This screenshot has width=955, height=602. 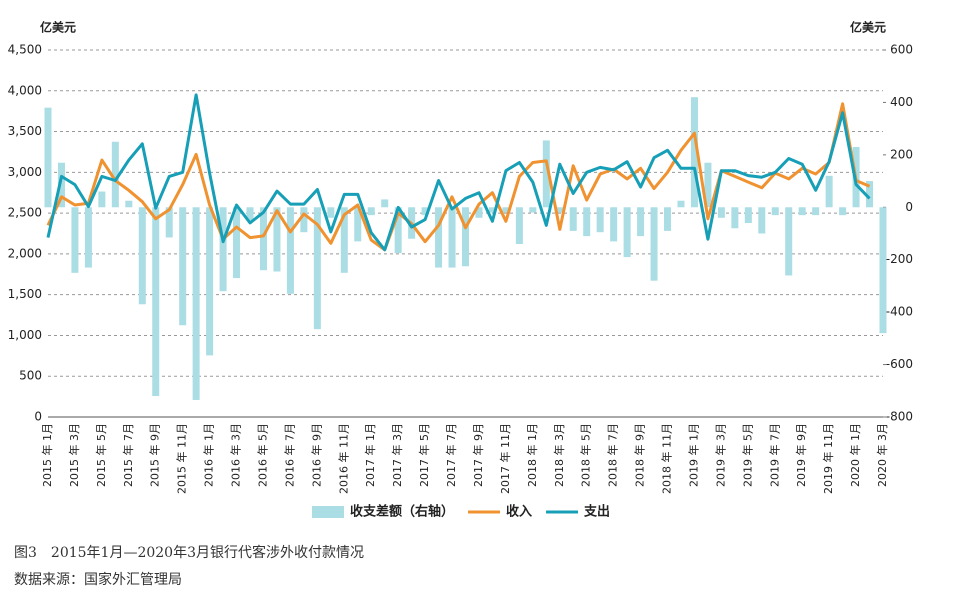 I want to click on x-tick-label: 2019 年 3月, so click(x=720, y=455).